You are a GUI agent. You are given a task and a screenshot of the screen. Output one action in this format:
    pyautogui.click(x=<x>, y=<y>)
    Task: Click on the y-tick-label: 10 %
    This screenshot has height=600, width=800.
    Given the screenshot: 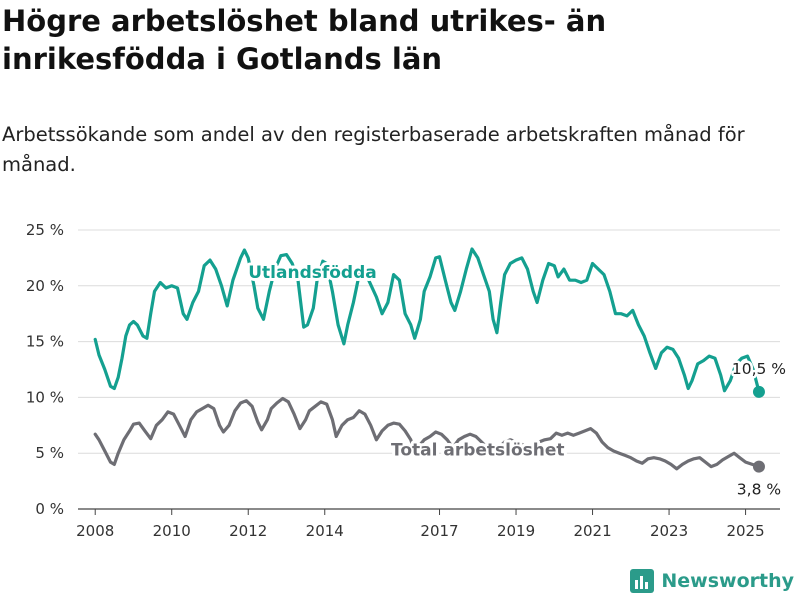 What is the action you would take?
    pyautogui.click(x=45, y=397)
    